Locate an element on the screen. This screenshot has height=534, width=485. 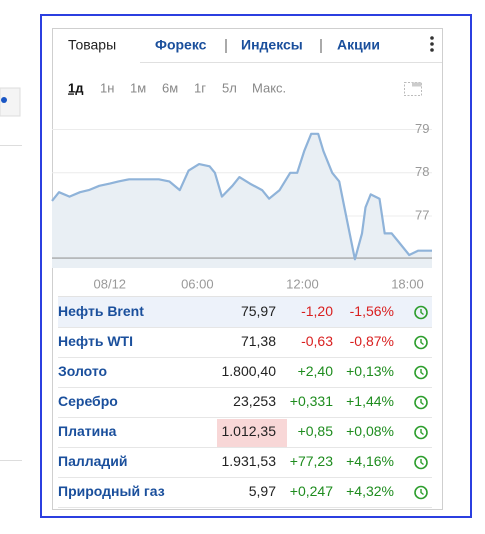
tab: Форекс is located at coordinates (181, 45).